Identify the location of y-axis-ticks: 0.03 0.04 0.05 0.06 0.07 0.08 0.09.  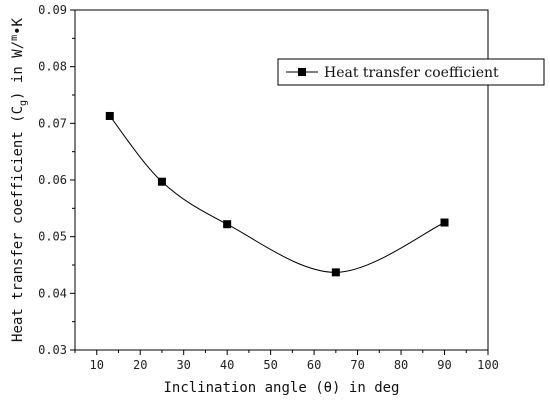
(56, 180).